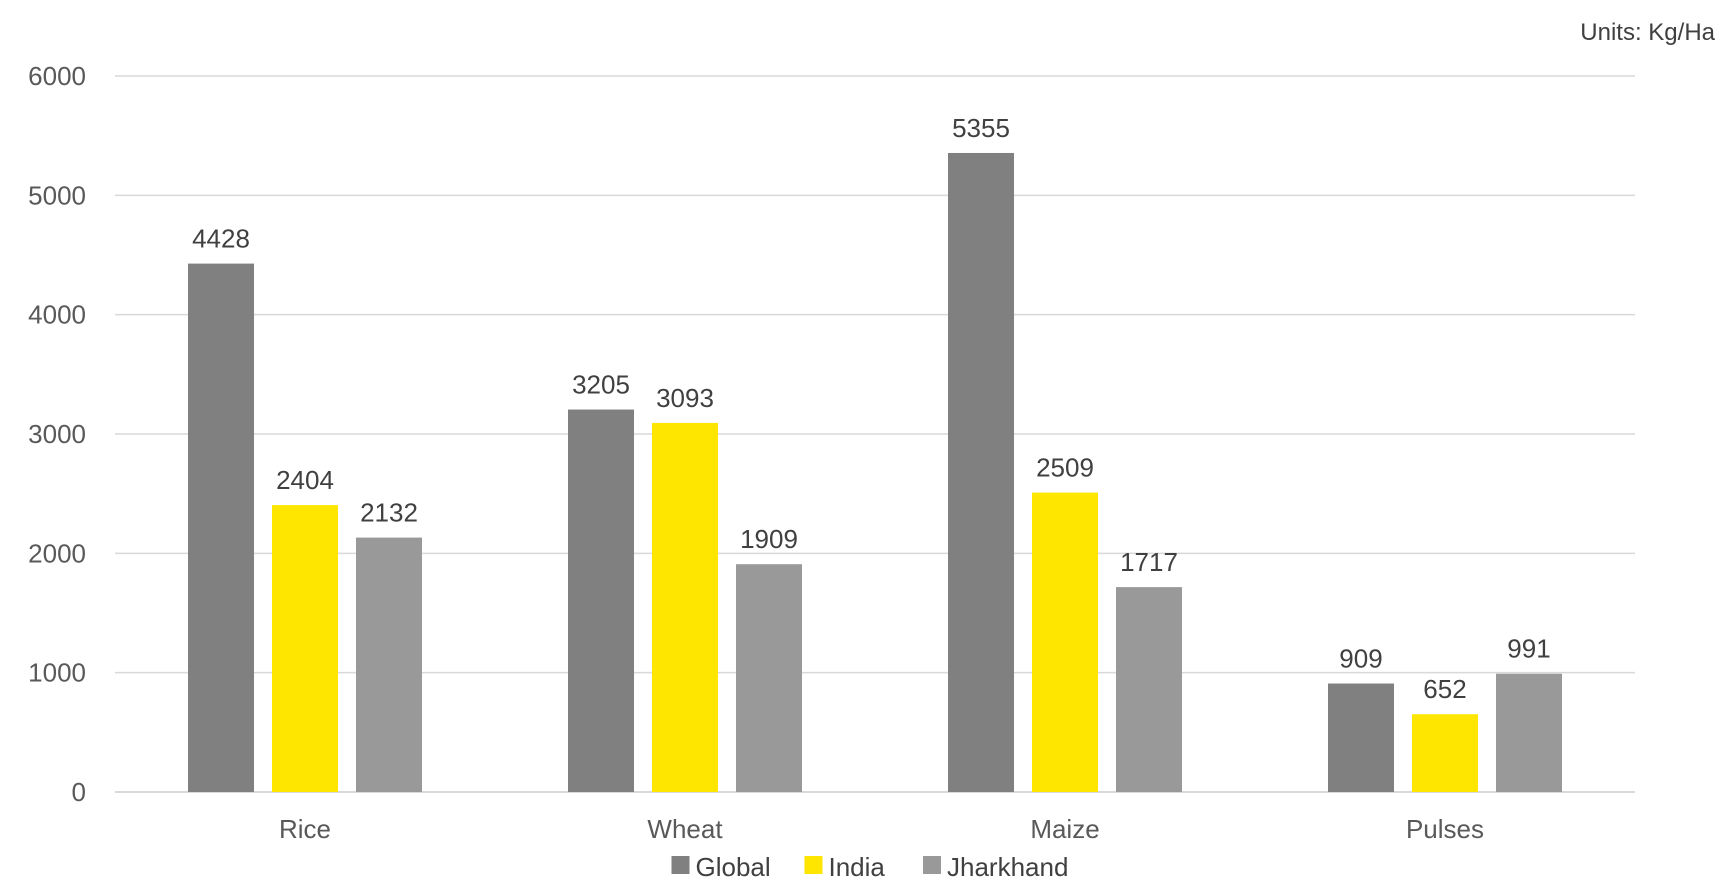 The width and height of the screenshot is (1725, 886). Describe the element at coordinates (981, 128) in the screenshot. I see `data-label: 5355` at that location.